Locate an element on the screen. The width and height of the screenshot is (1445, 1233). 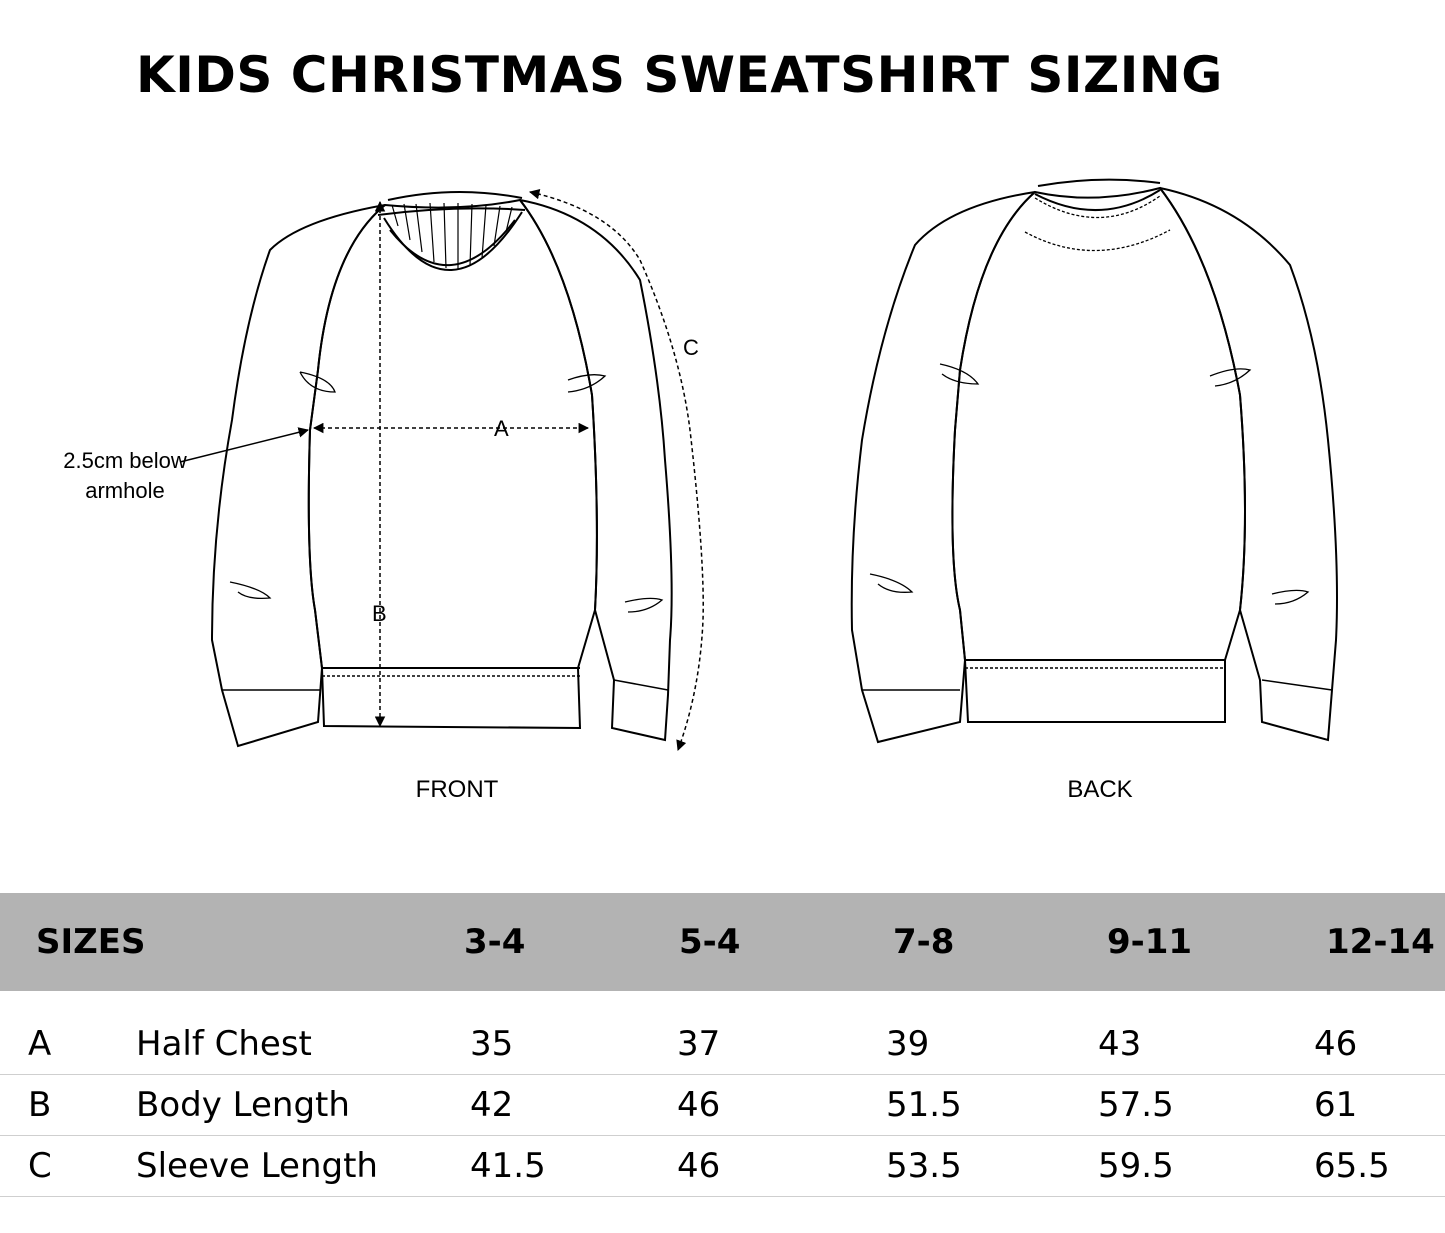
row-value: 57.5 is located at coordinates (1136, 1105).